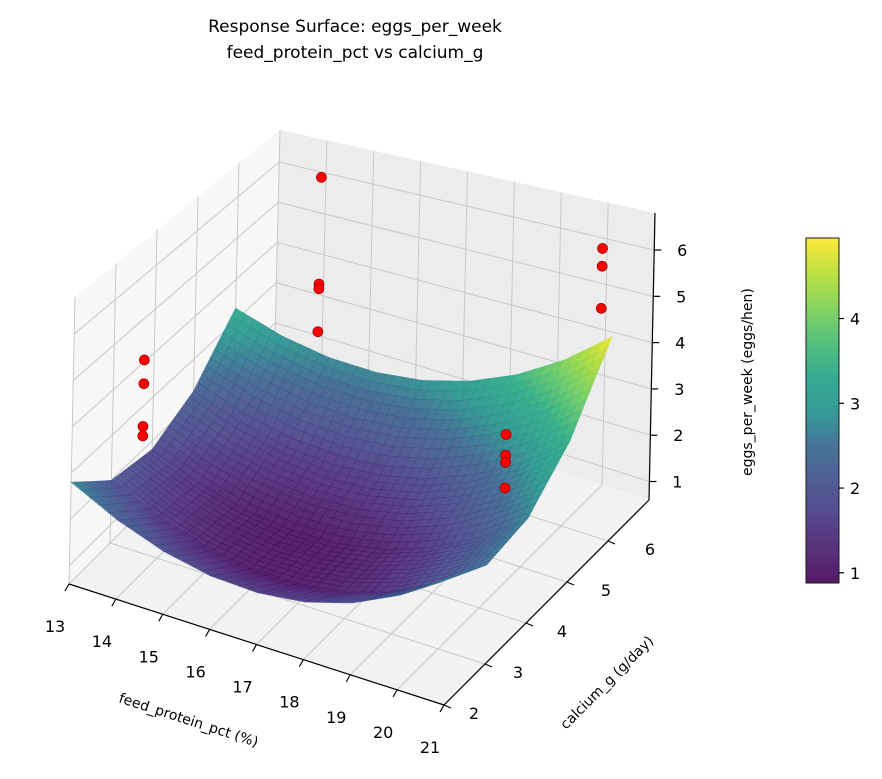  Describe the element at coordinates (102, 641) in the screenshot. I see `x-tick-label: 14` at that location.